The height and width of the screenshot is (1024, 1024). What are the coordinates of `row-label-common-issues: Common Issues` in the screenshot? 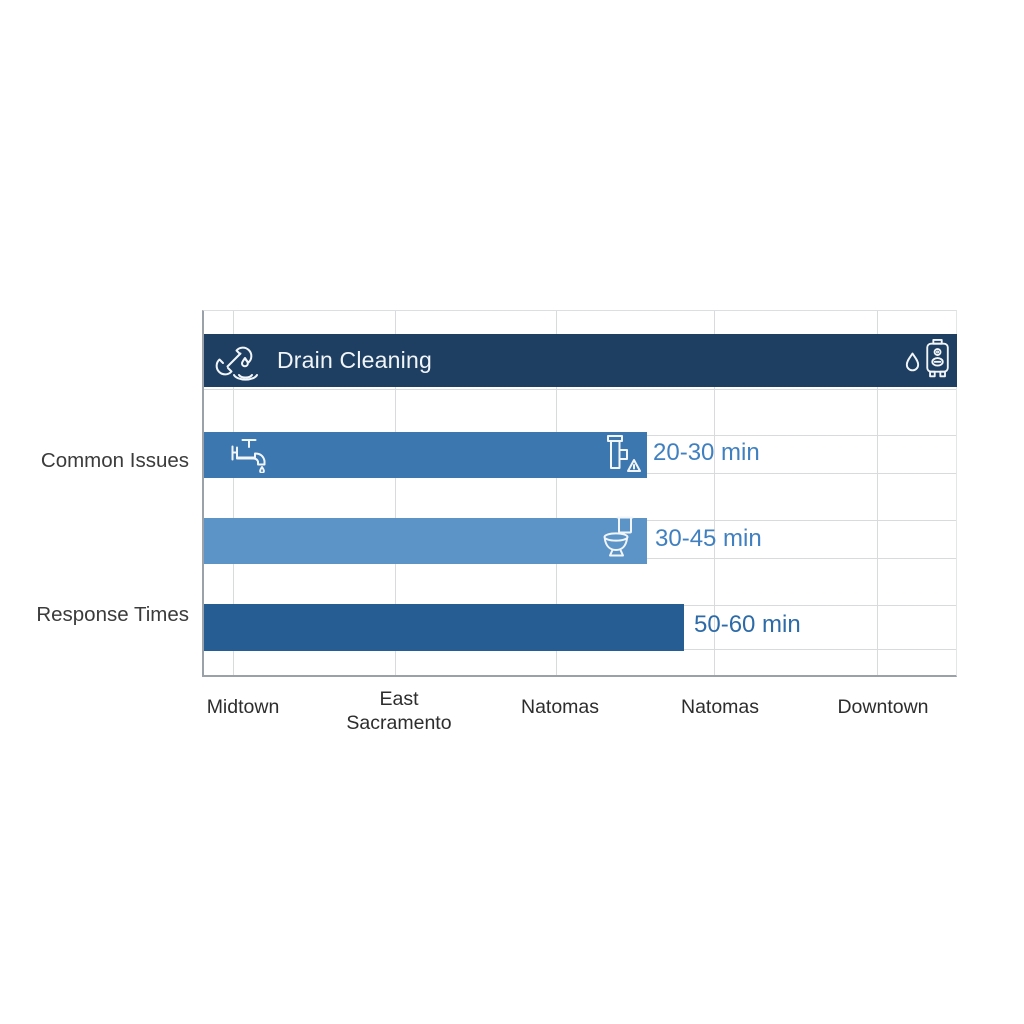 It's located at (114, 460).